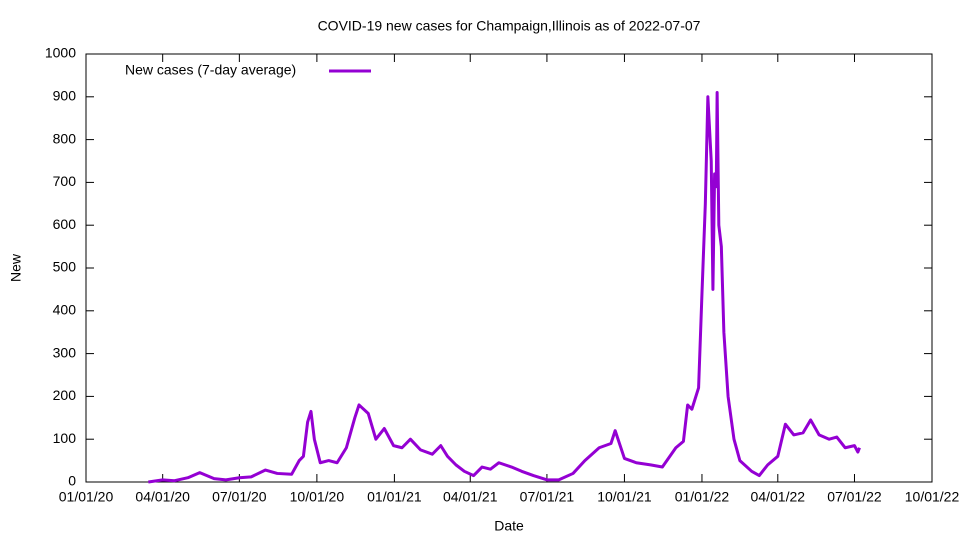  Describe the element at coordinates (65, 267) in the screenshot. I see `y-tick-label: 500` at that location.